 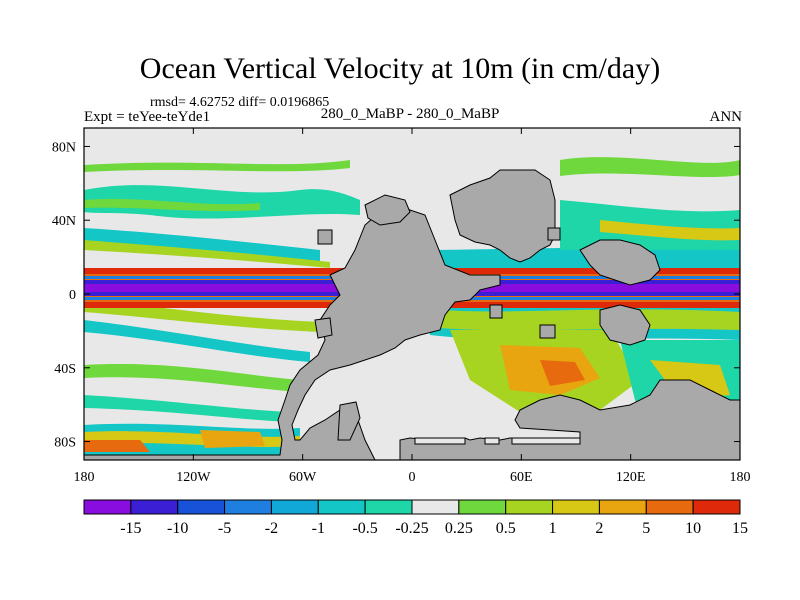 I want to click on field-band-nh-mid, so click(x=222, y=202).